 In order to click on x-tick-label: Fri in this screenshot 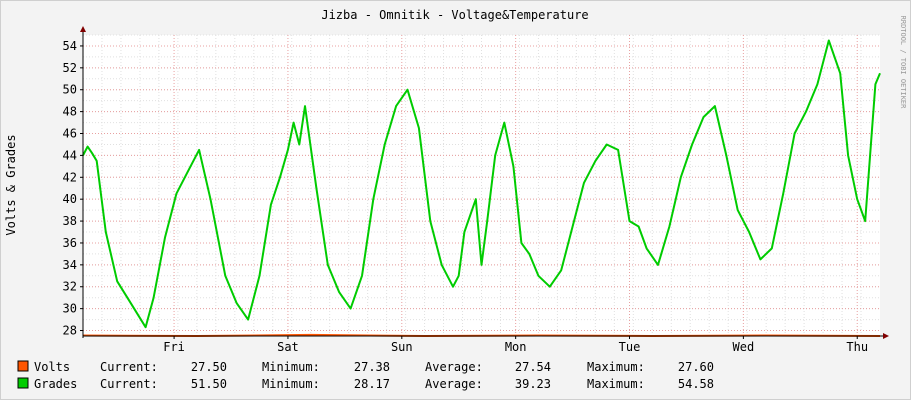, I will do `click(174, 347)`.